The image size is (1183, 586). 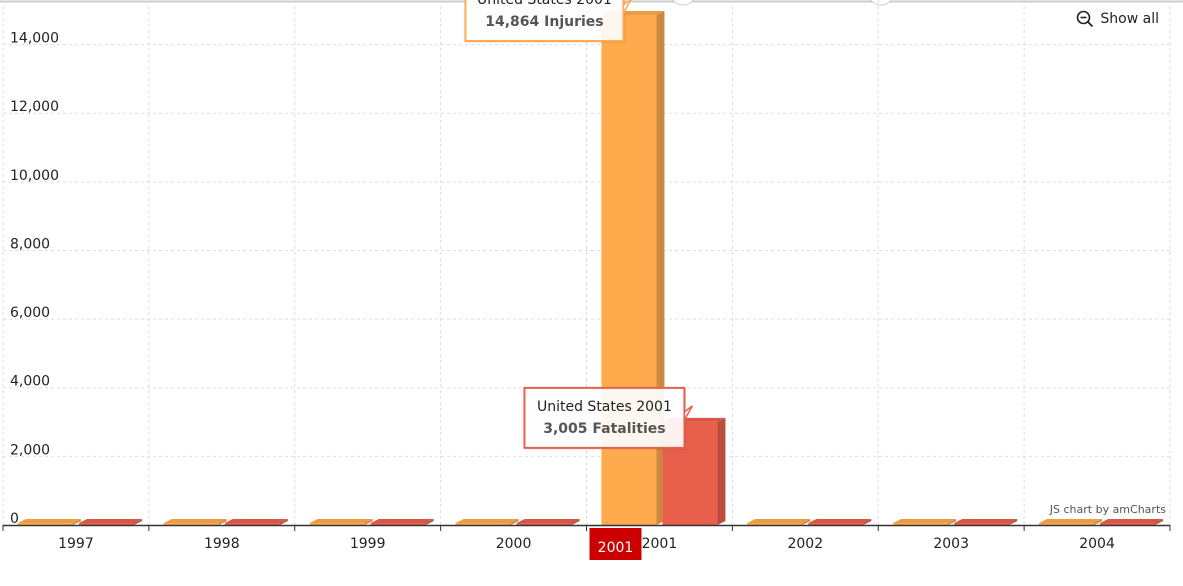 I want to click on scrollbar-grip-right, so click(x=881, y=3).